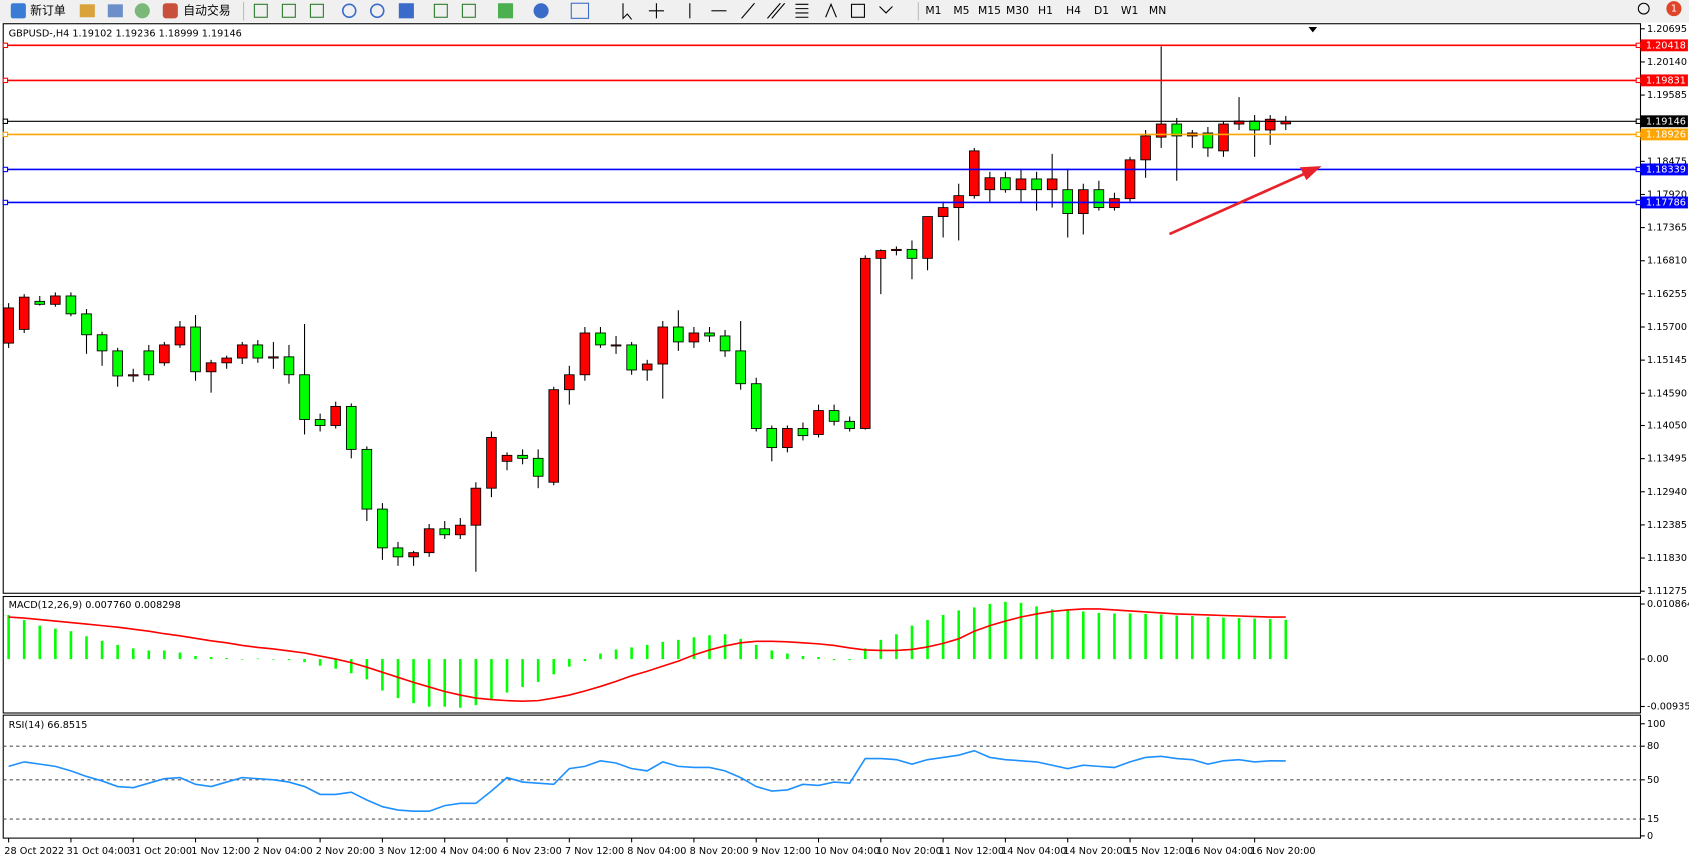 Image resolution: width=1689 pixels, height=864 pixels. I want to click on x-tick-label: 10 Nov 20:00, so click(909, 851).